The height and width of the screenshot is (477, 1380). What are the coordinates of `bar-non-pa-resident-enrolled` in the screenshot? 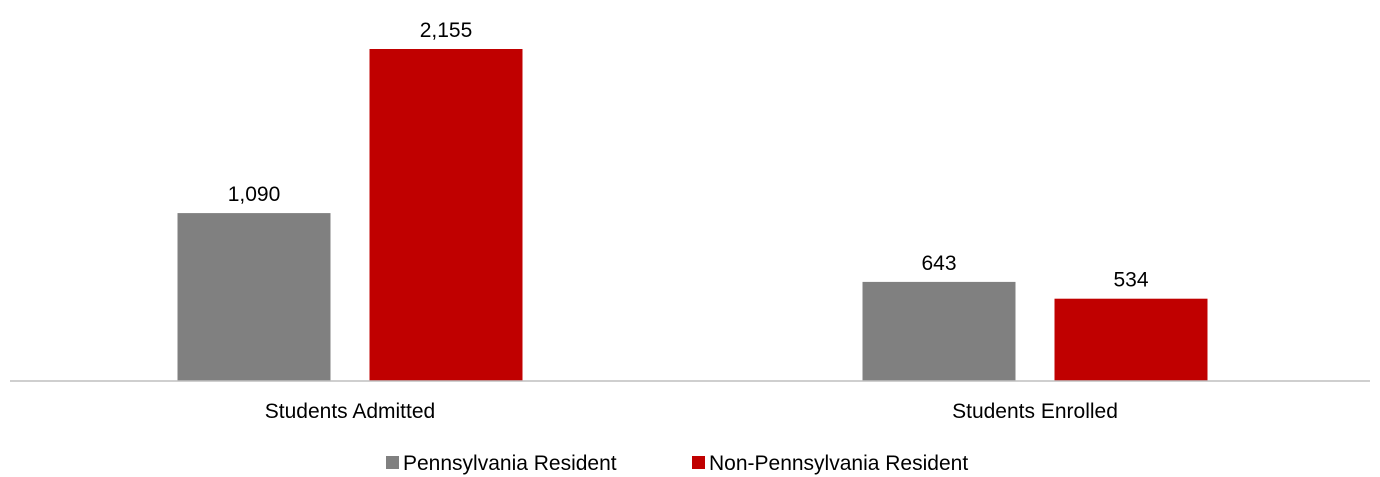 It's located at (1131, 340).